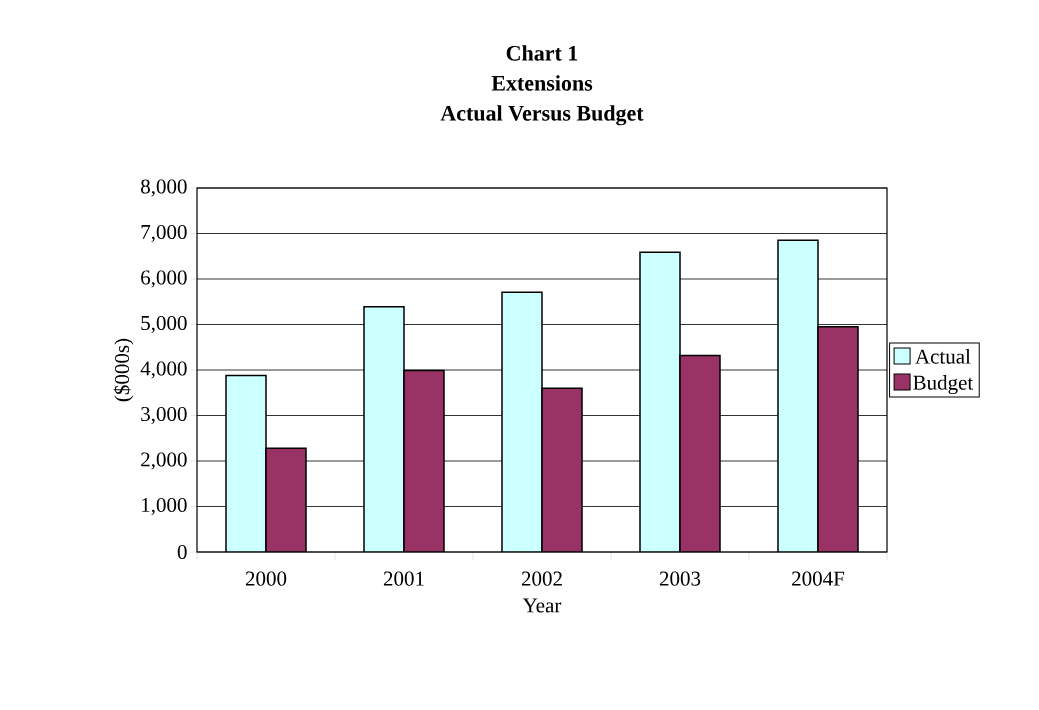  Describe the element at coordinates (182, 552) in the screenshot. I see `y-tick-label: 0` at that location.